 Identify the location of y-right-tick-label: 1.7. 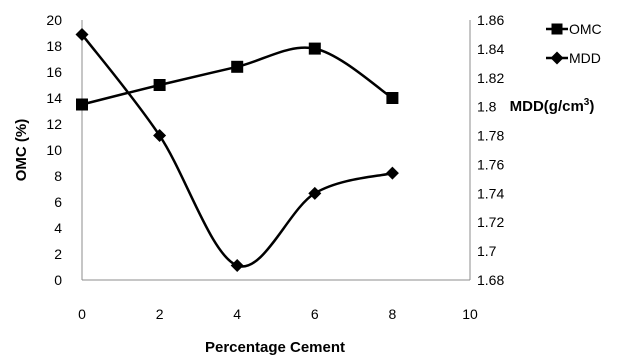
(487, 251).